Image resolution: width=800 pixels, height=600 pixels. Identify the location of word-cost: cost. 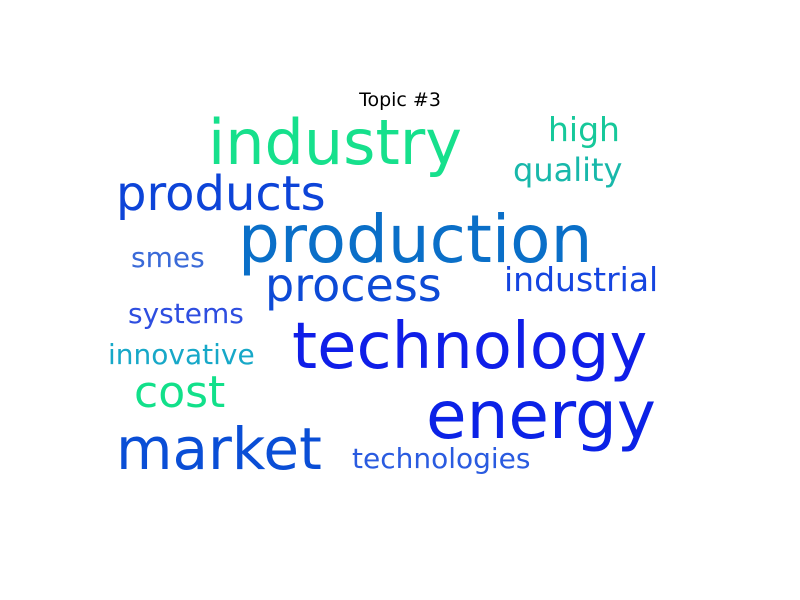
(180, 392).